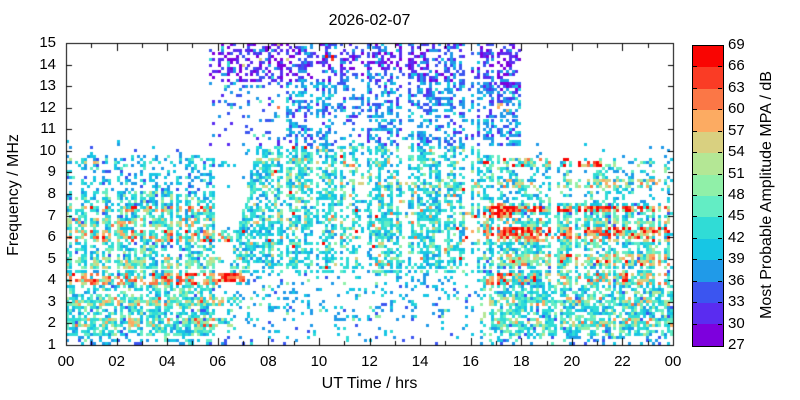 The image size is (800, 400). Describe the element at coordinates (736, 280) in the screenshot. I see `colorbar-tick-label: 36` at that location.